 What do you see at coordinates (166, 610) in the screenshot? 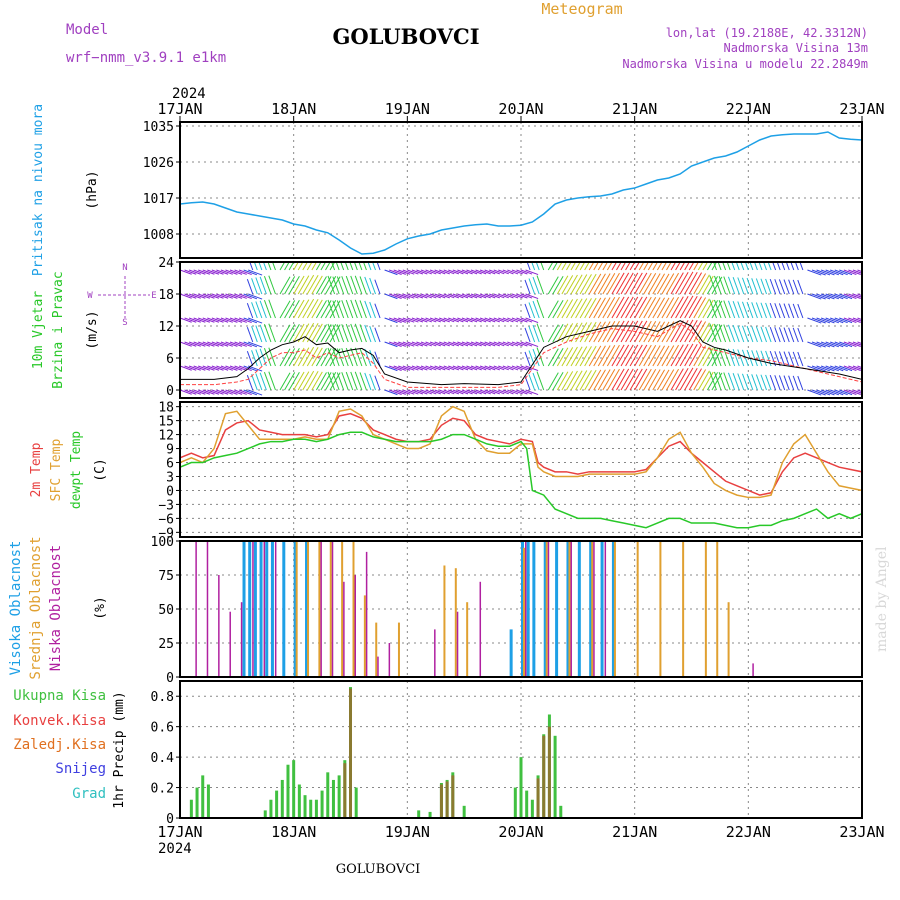
I see `y-tick-label: 50` at bounding box center [166, 610].